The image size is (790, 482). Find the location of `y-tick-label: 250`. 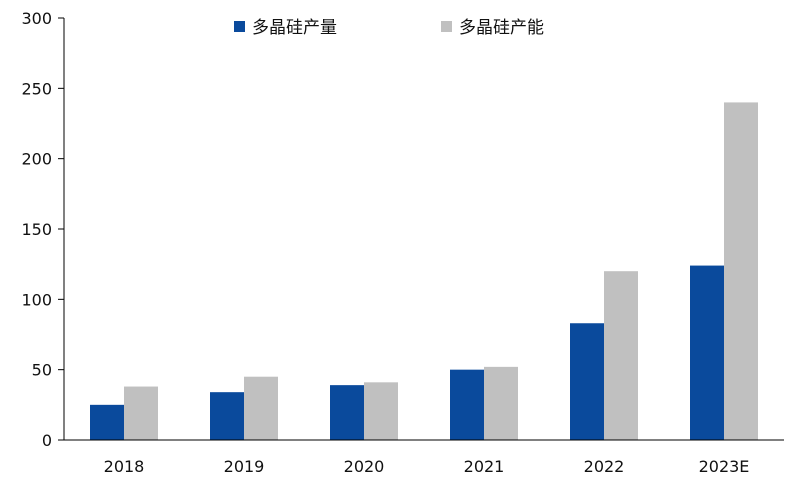

y-tick-label: 250 is located at coordinates (36, 88).